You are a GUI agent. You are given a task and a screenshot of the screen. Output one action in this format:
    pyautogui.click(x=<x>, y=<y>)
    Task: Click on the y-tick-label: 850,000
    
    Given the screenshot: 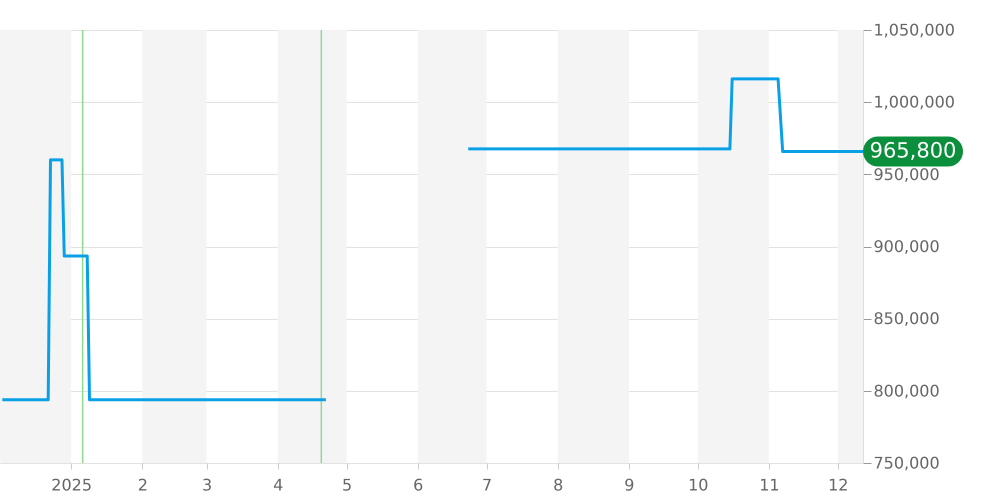 What is the action you would take?
    pyautogui.click(x=907, y=318)
    